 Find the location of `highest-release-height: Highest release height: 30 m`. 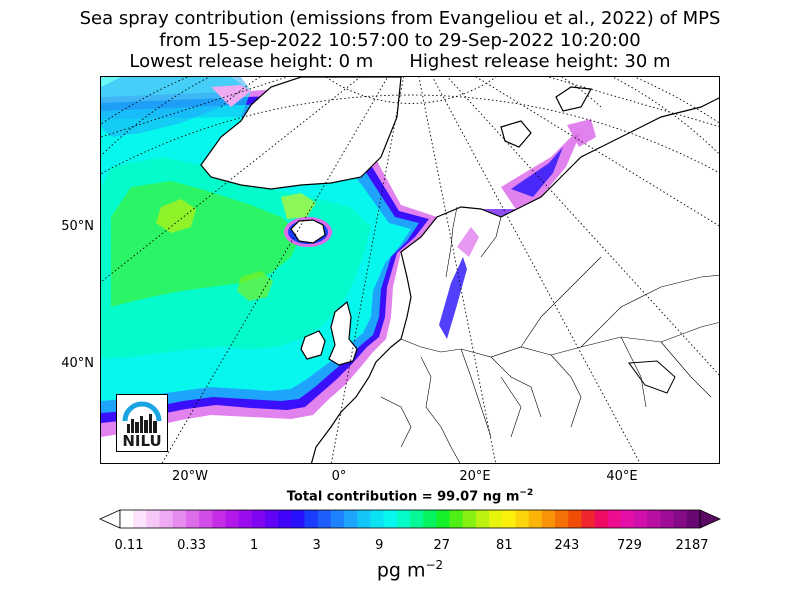

highest-release-height: Highest release height: 30 m is located at coordinates (540, 61).